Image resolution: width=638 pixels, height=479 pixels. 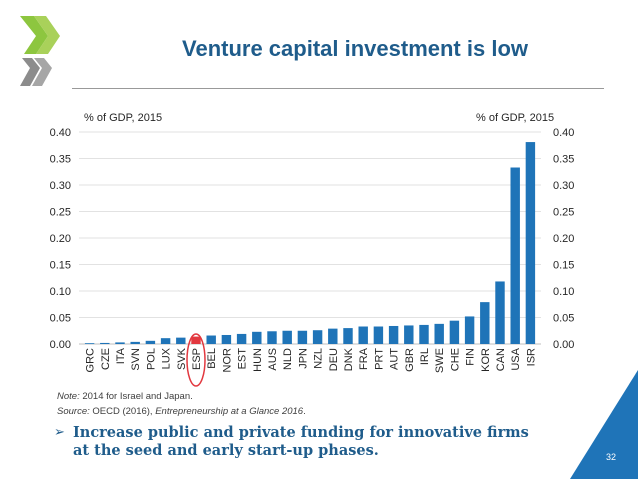 I want to click on y-tick-right: 0.40, so click(x=563, y=133).